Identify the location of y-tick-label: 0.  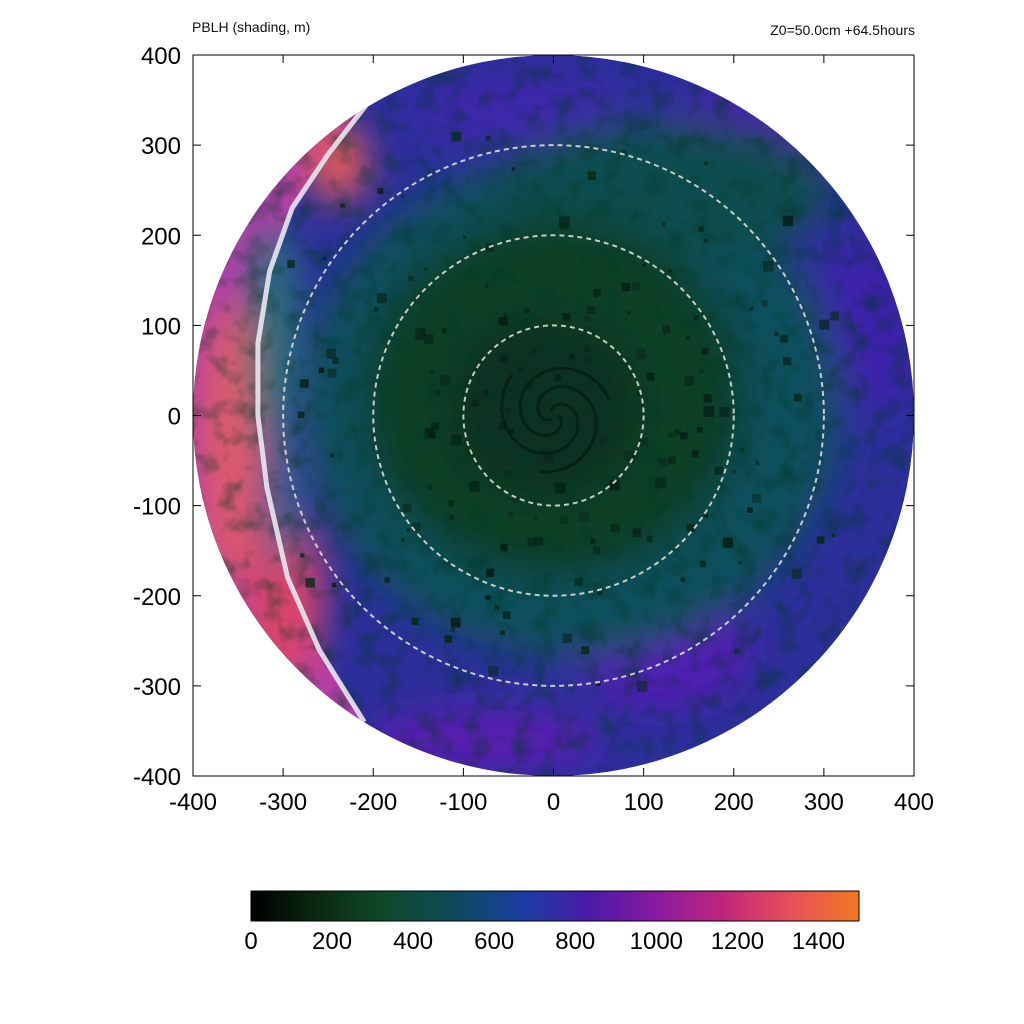
(174, 417).